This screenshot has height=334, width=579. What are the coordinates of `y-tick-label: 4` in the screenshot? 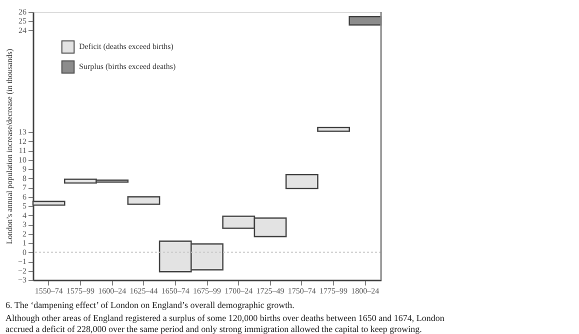 It's located at (24, 215).